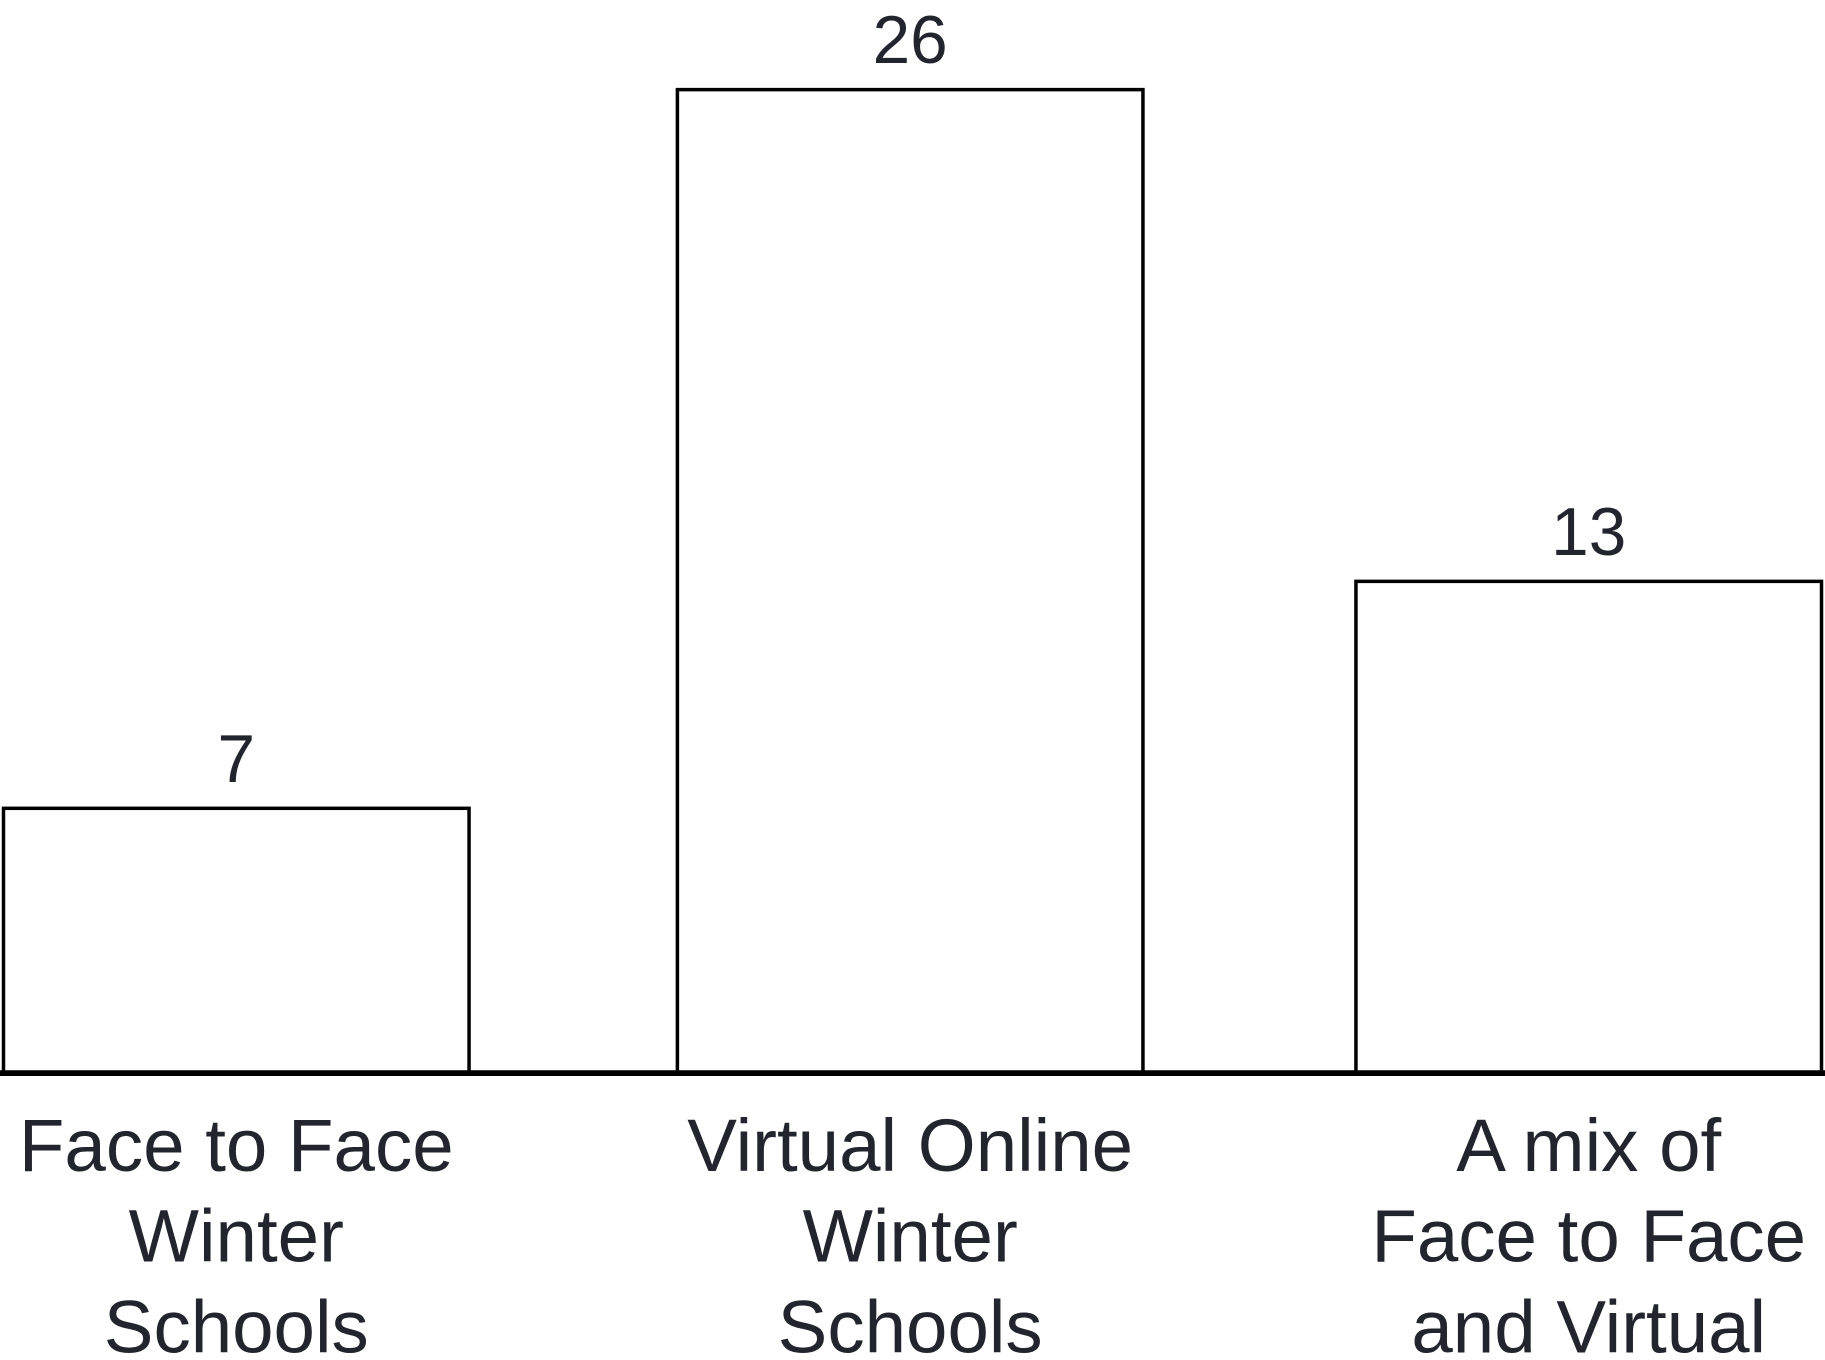 This screenshot has width=1825, height=1360. What do you see at coordinates (910, 40) in the screenshot?
I see `value-label: 26` at bounding box center [910, 40].